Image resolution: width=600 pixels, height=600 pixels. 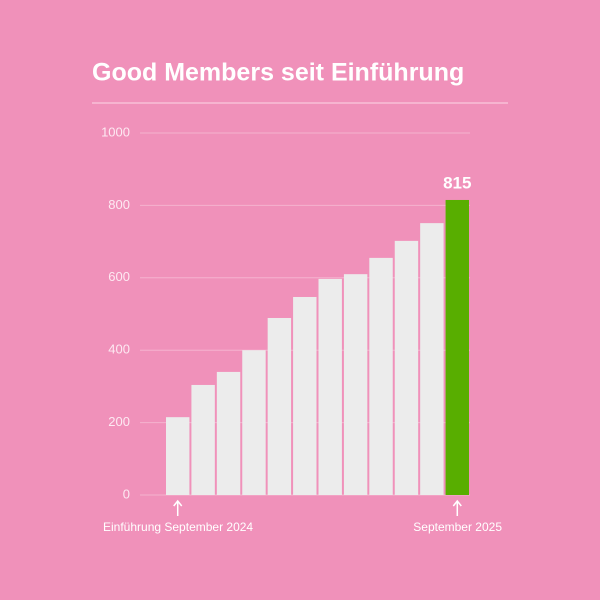 I want to click on y-tick-label: 0, so click(x=126, y=493).